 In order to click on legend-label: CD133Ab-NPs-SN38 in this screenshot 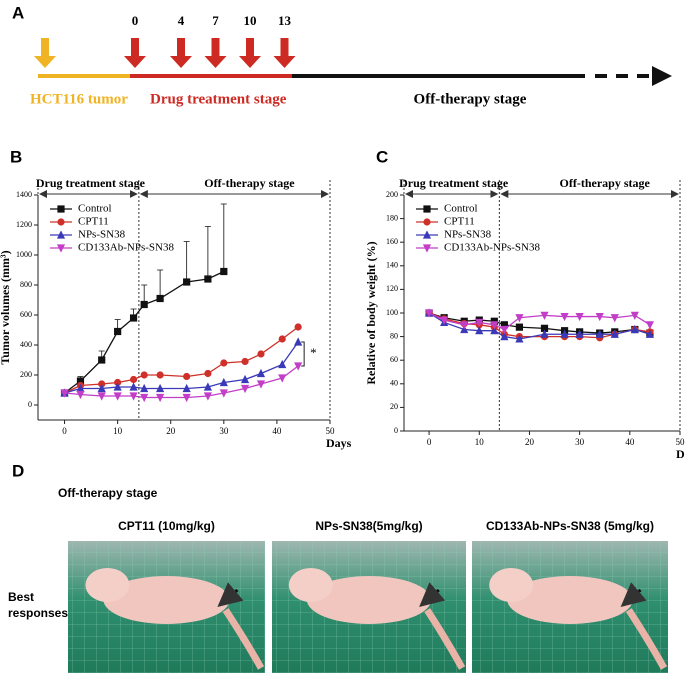, I will do `click(126, 248)`.